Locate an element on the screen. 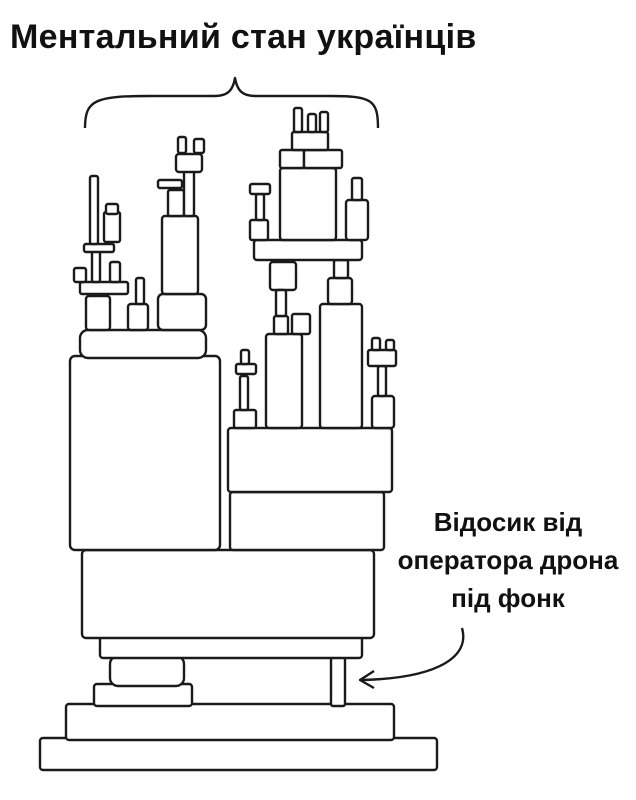 Image resolution: width=636 pixels, height=800 pixels. left-top-block is located at coordinates (189, 163).